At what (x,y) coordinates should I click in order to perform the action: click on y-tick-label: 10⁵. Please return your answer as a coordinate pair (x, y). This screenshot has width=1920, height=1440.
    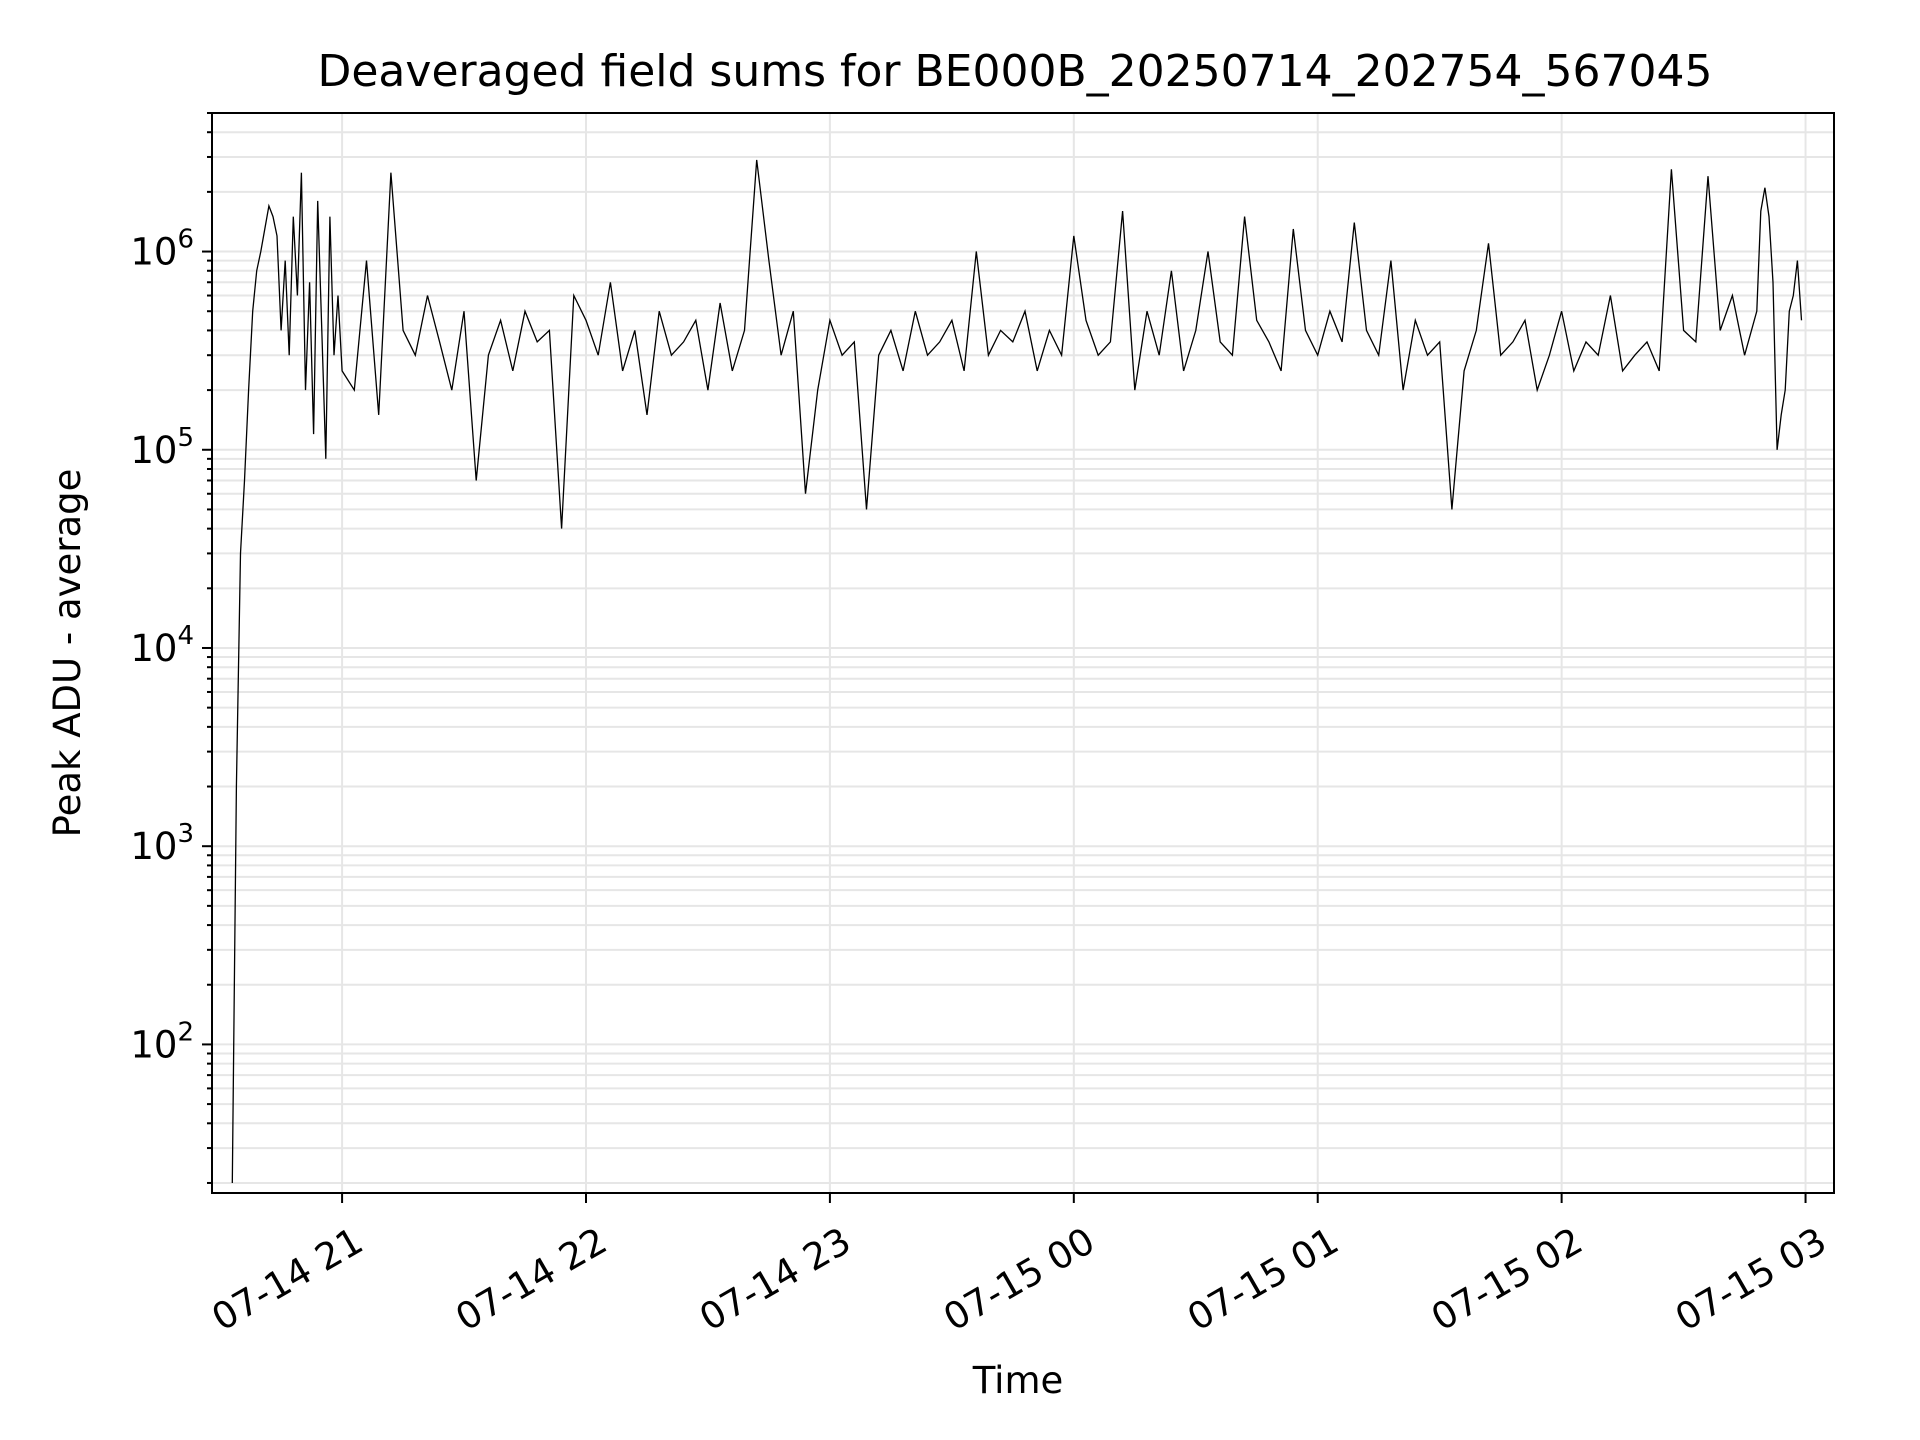
    Looking at the image, I should click on (162, 447).